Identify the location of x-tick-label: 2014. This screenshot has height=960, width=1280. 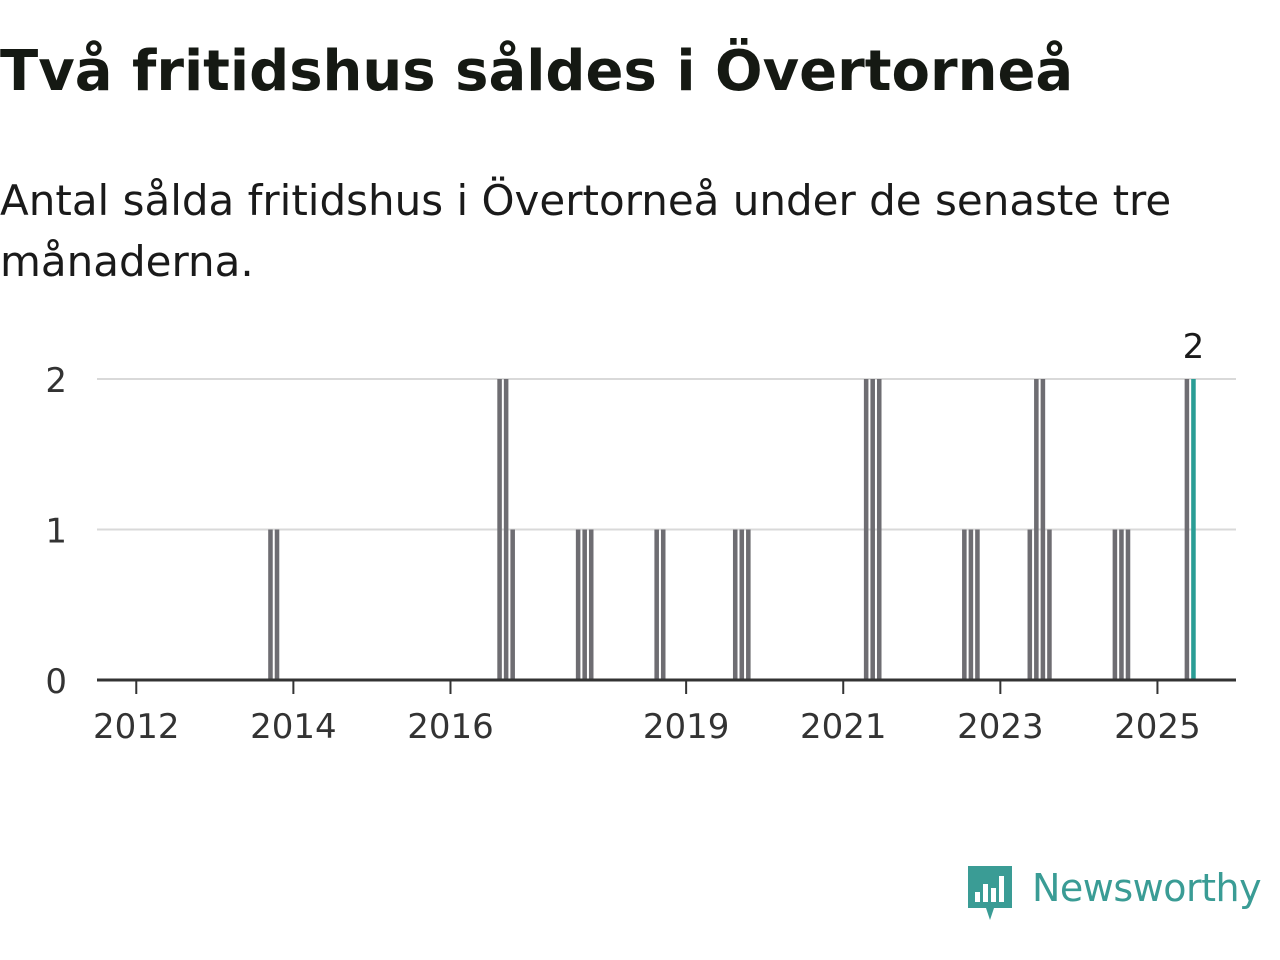
(293, 727).